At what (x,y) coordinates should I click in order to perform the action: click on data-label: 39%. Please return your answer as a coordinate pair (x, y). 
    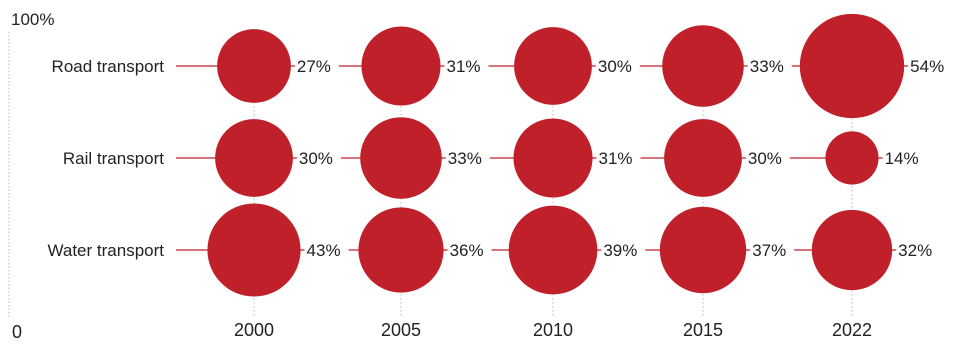
    Looking at the image, I should click on (620, 250).